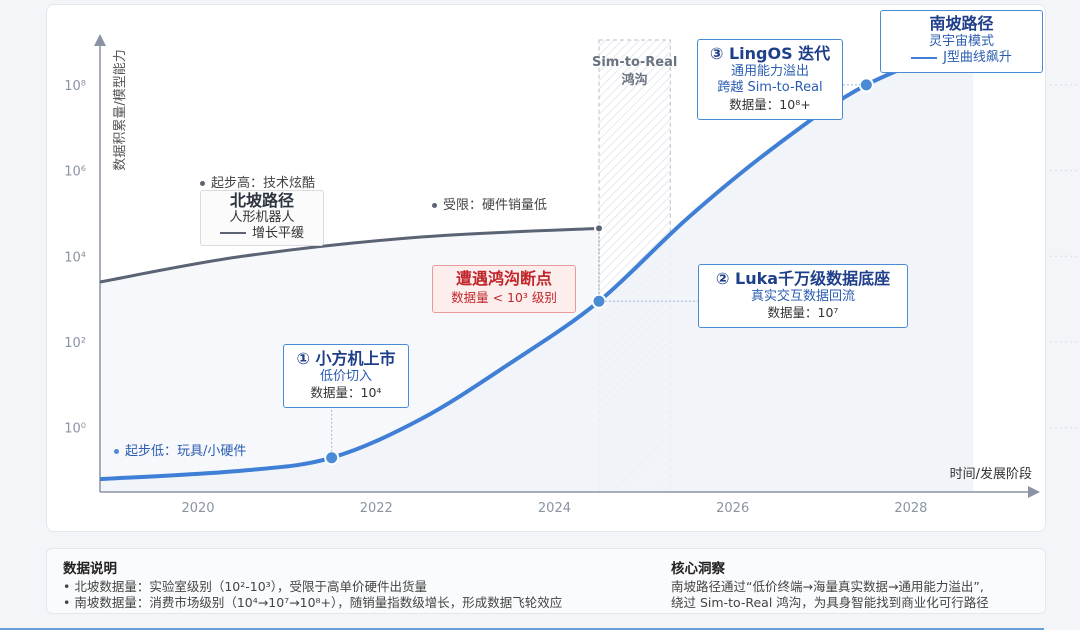 Image resolution: width=1080 pixels, height=630 pixels. What do you see at coordinates (803, 278) in the screenshot?
I see `milestone-2-title: ② Luka千万级数据底座` at bounding box center [803, 278].